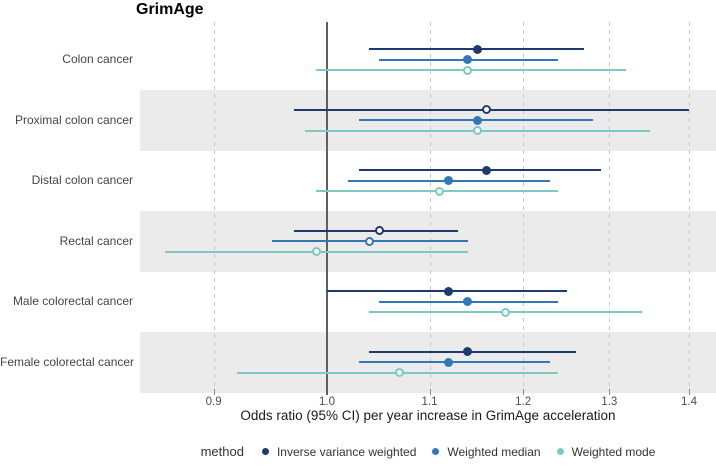 Image resolution: width=716 pixels, height=475 pixels. I want to click on x-tick-label: 1.4, so click(689, 402).